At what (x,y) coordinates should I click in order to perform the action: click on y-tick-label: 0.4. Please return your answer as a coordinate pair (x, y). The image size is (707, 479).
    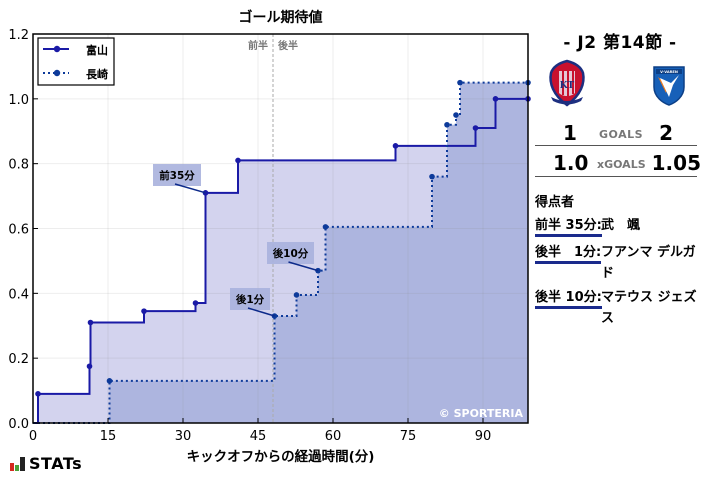
    Looking at the image, I should click on (18, 294).